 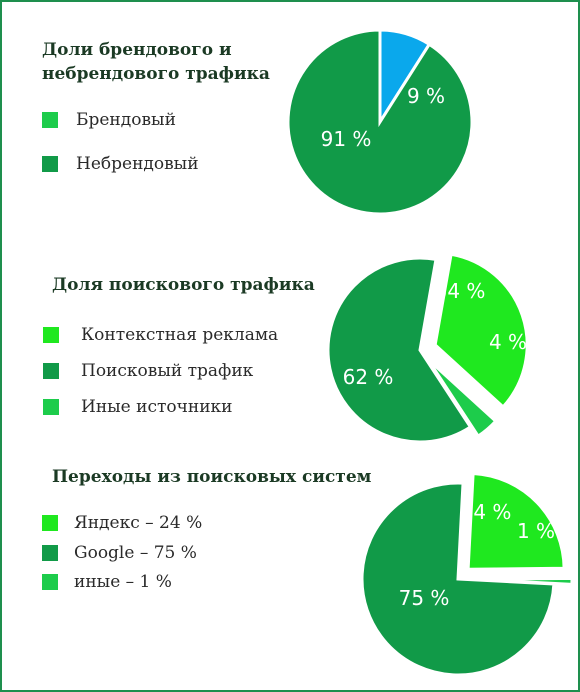 I want to click on legend-label: Небрендовый, so click(x=137, y=164).